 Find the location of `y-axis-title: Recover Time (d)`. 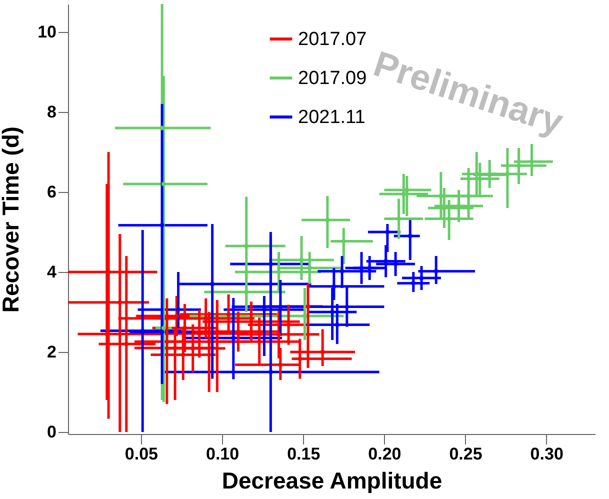

y-axis-title: Recover Time (d) is located at coordinates (12, 219).